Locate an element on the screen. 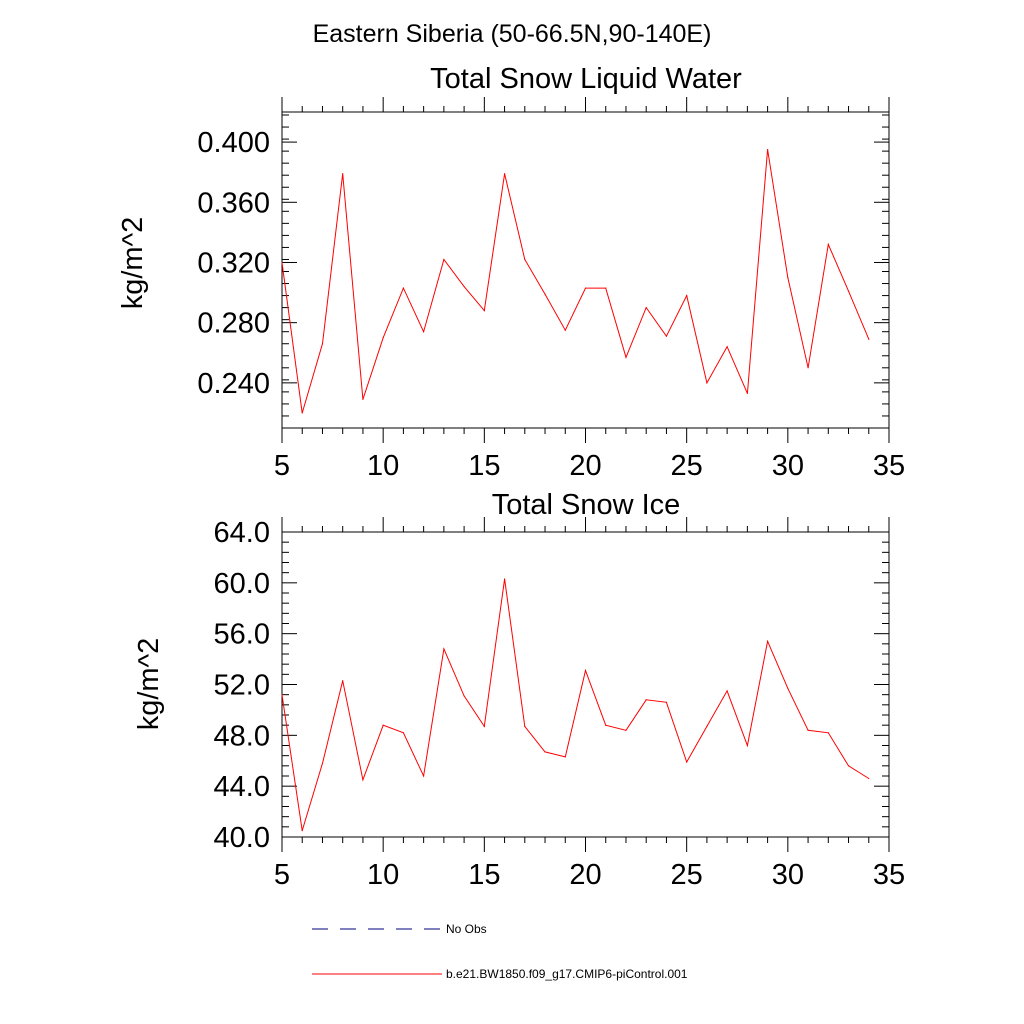 This screenshot has height=1024, width=1024. legend-label-no-obs: No Obs is located at coordinates (466, 929).